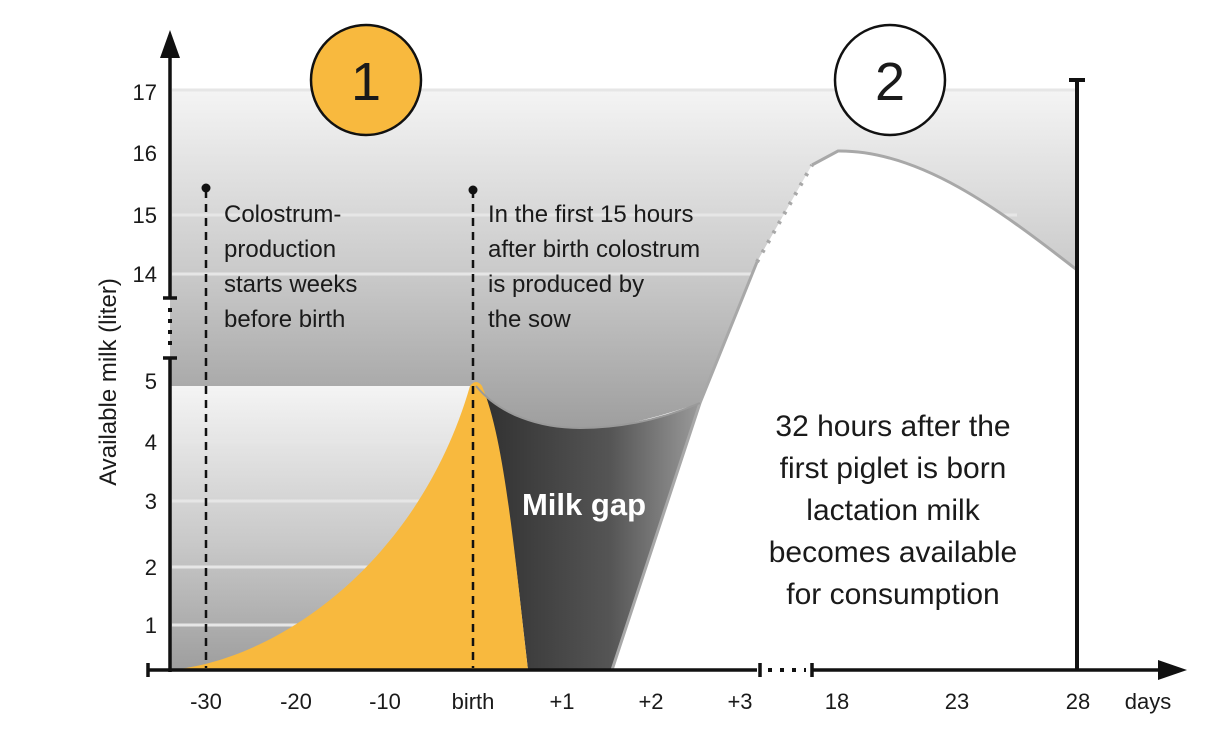 The width and height of the screenshot is (1222, 755). Describe the element at coordinates (1078, 701) in the screenshot. I see `x-tick-label: 28` at that location.